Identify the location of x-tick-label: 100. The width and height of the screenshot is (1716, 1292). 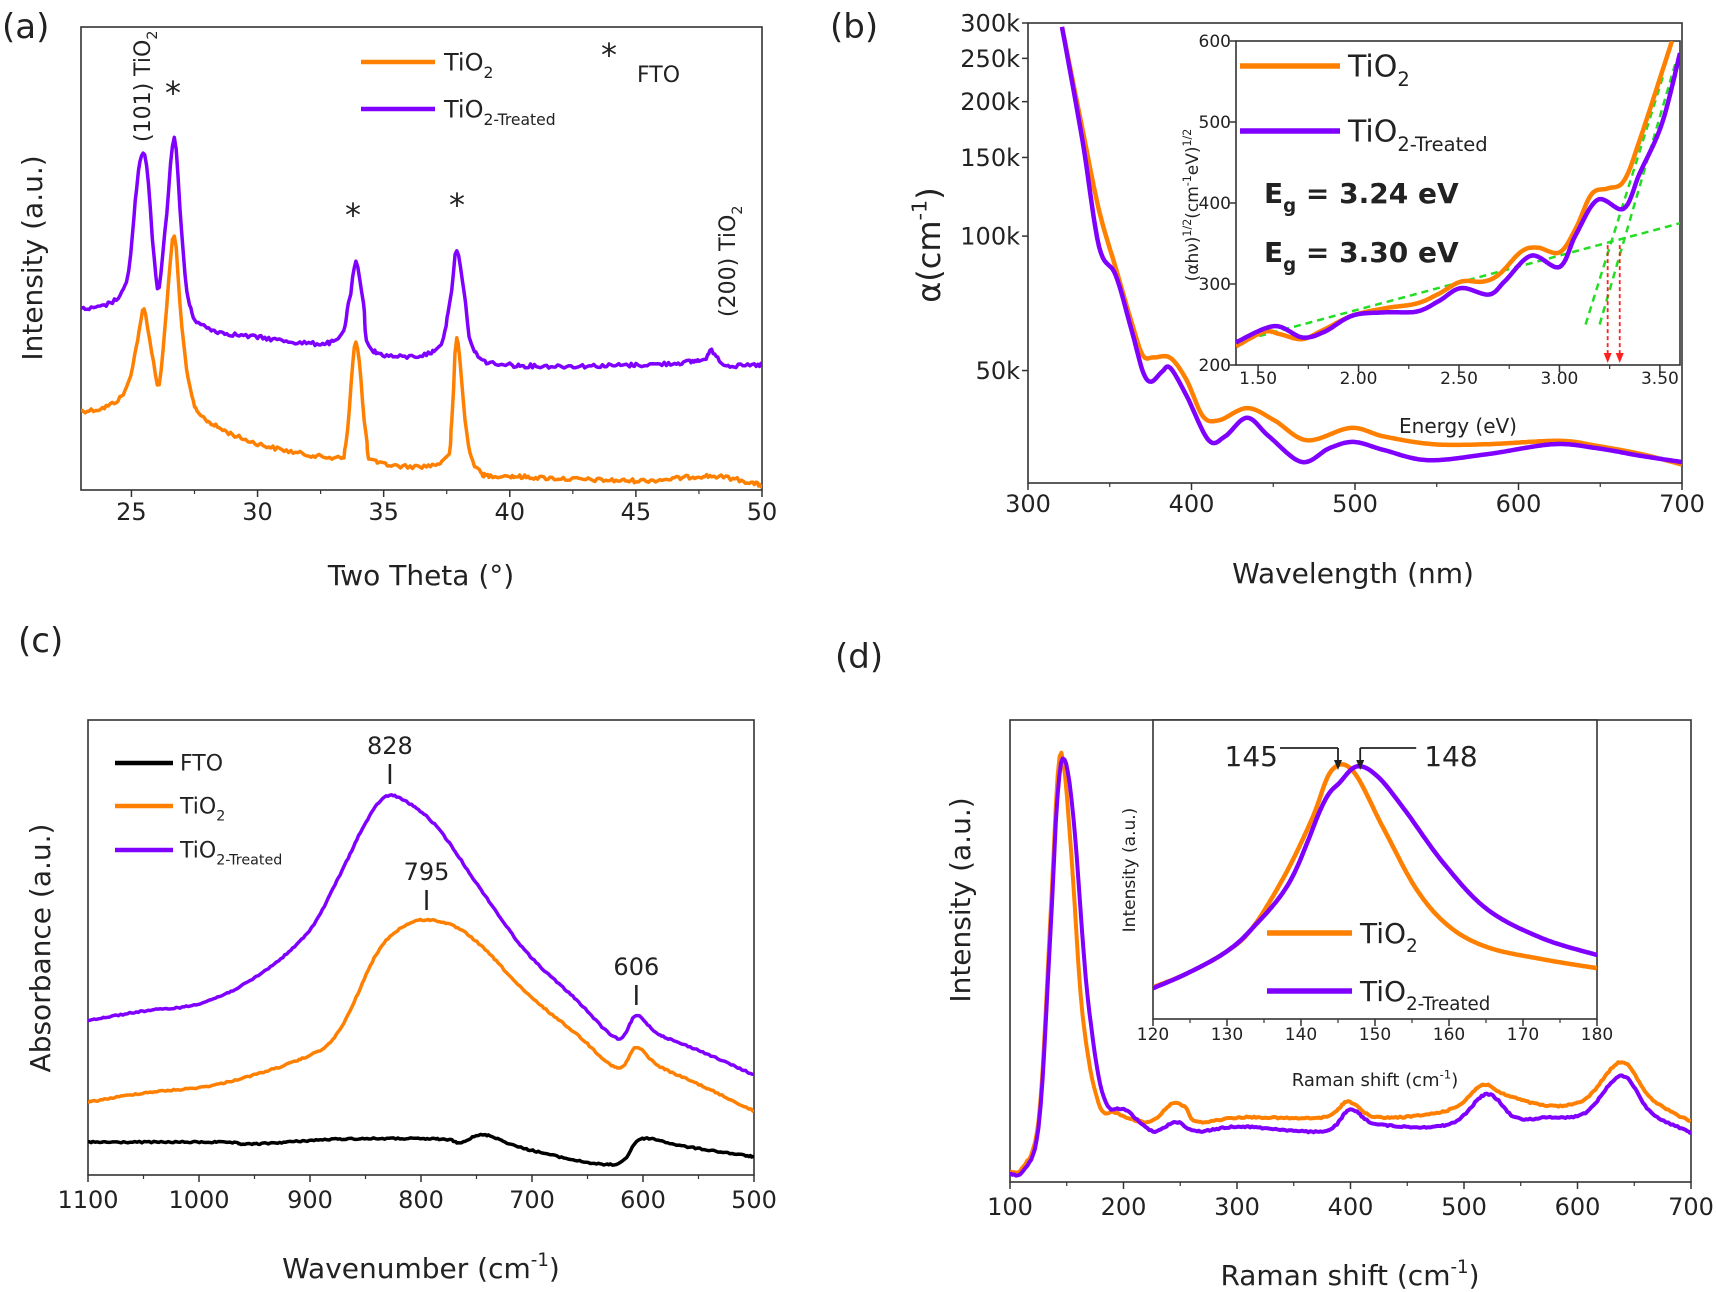
(1010, 1207).